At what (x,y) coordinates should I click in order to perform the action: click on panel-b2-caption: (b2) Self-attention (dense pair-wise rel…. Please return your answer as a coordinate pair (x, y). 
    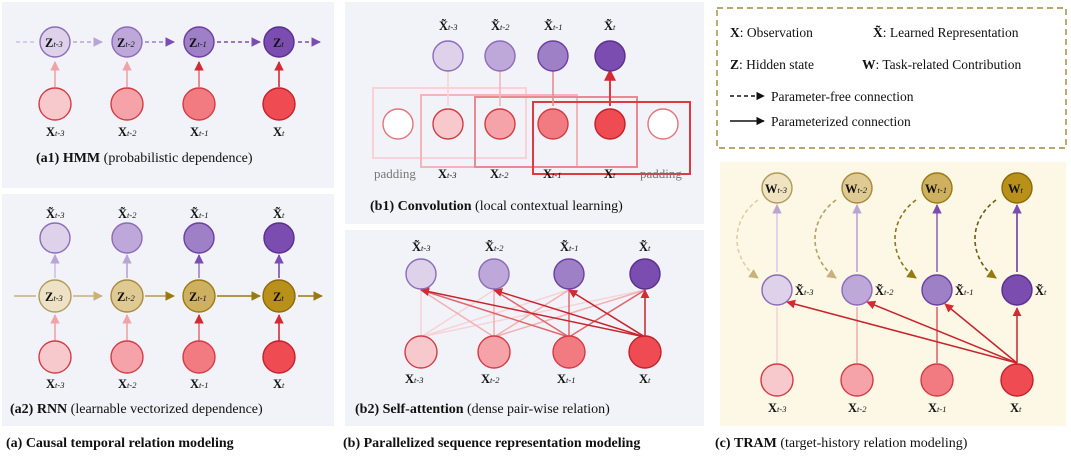
    Looking at the image, I should click on (482, 409).